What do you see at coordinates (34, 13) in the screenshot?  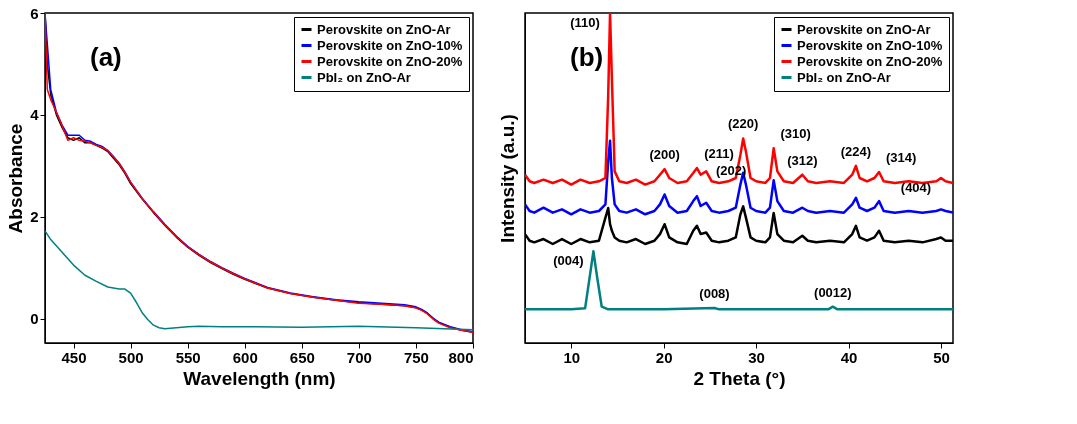 I see `y-tick-label: 6` at bounding box center [34, 13].